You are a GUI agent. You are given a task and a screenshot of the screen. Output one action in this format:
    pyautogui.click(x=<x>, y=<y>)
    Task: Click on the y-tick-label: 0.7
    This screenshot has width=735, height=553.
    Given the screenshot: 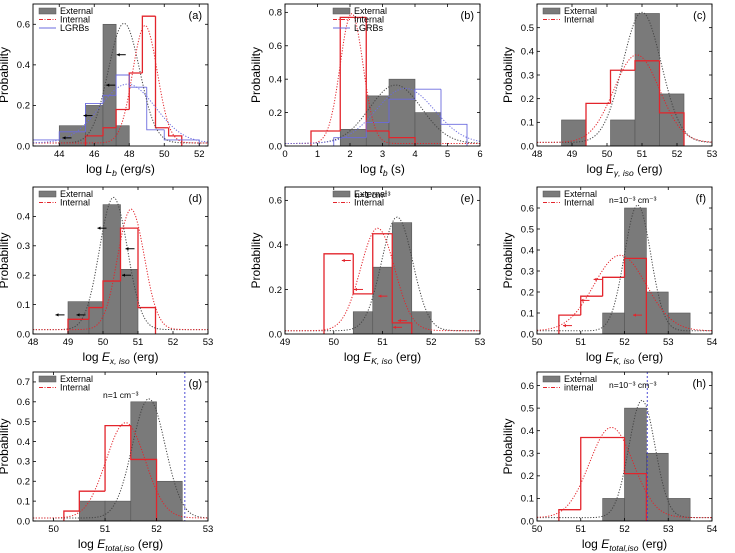 What is the action you would take?
    pyautogui.click(x=23, y=382)
    